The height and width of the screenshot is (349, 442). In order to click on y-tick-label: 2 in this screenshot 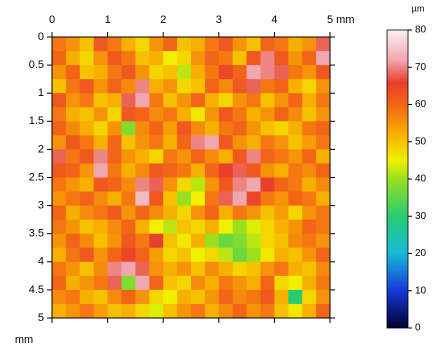, I will do `click(41, 149)`.